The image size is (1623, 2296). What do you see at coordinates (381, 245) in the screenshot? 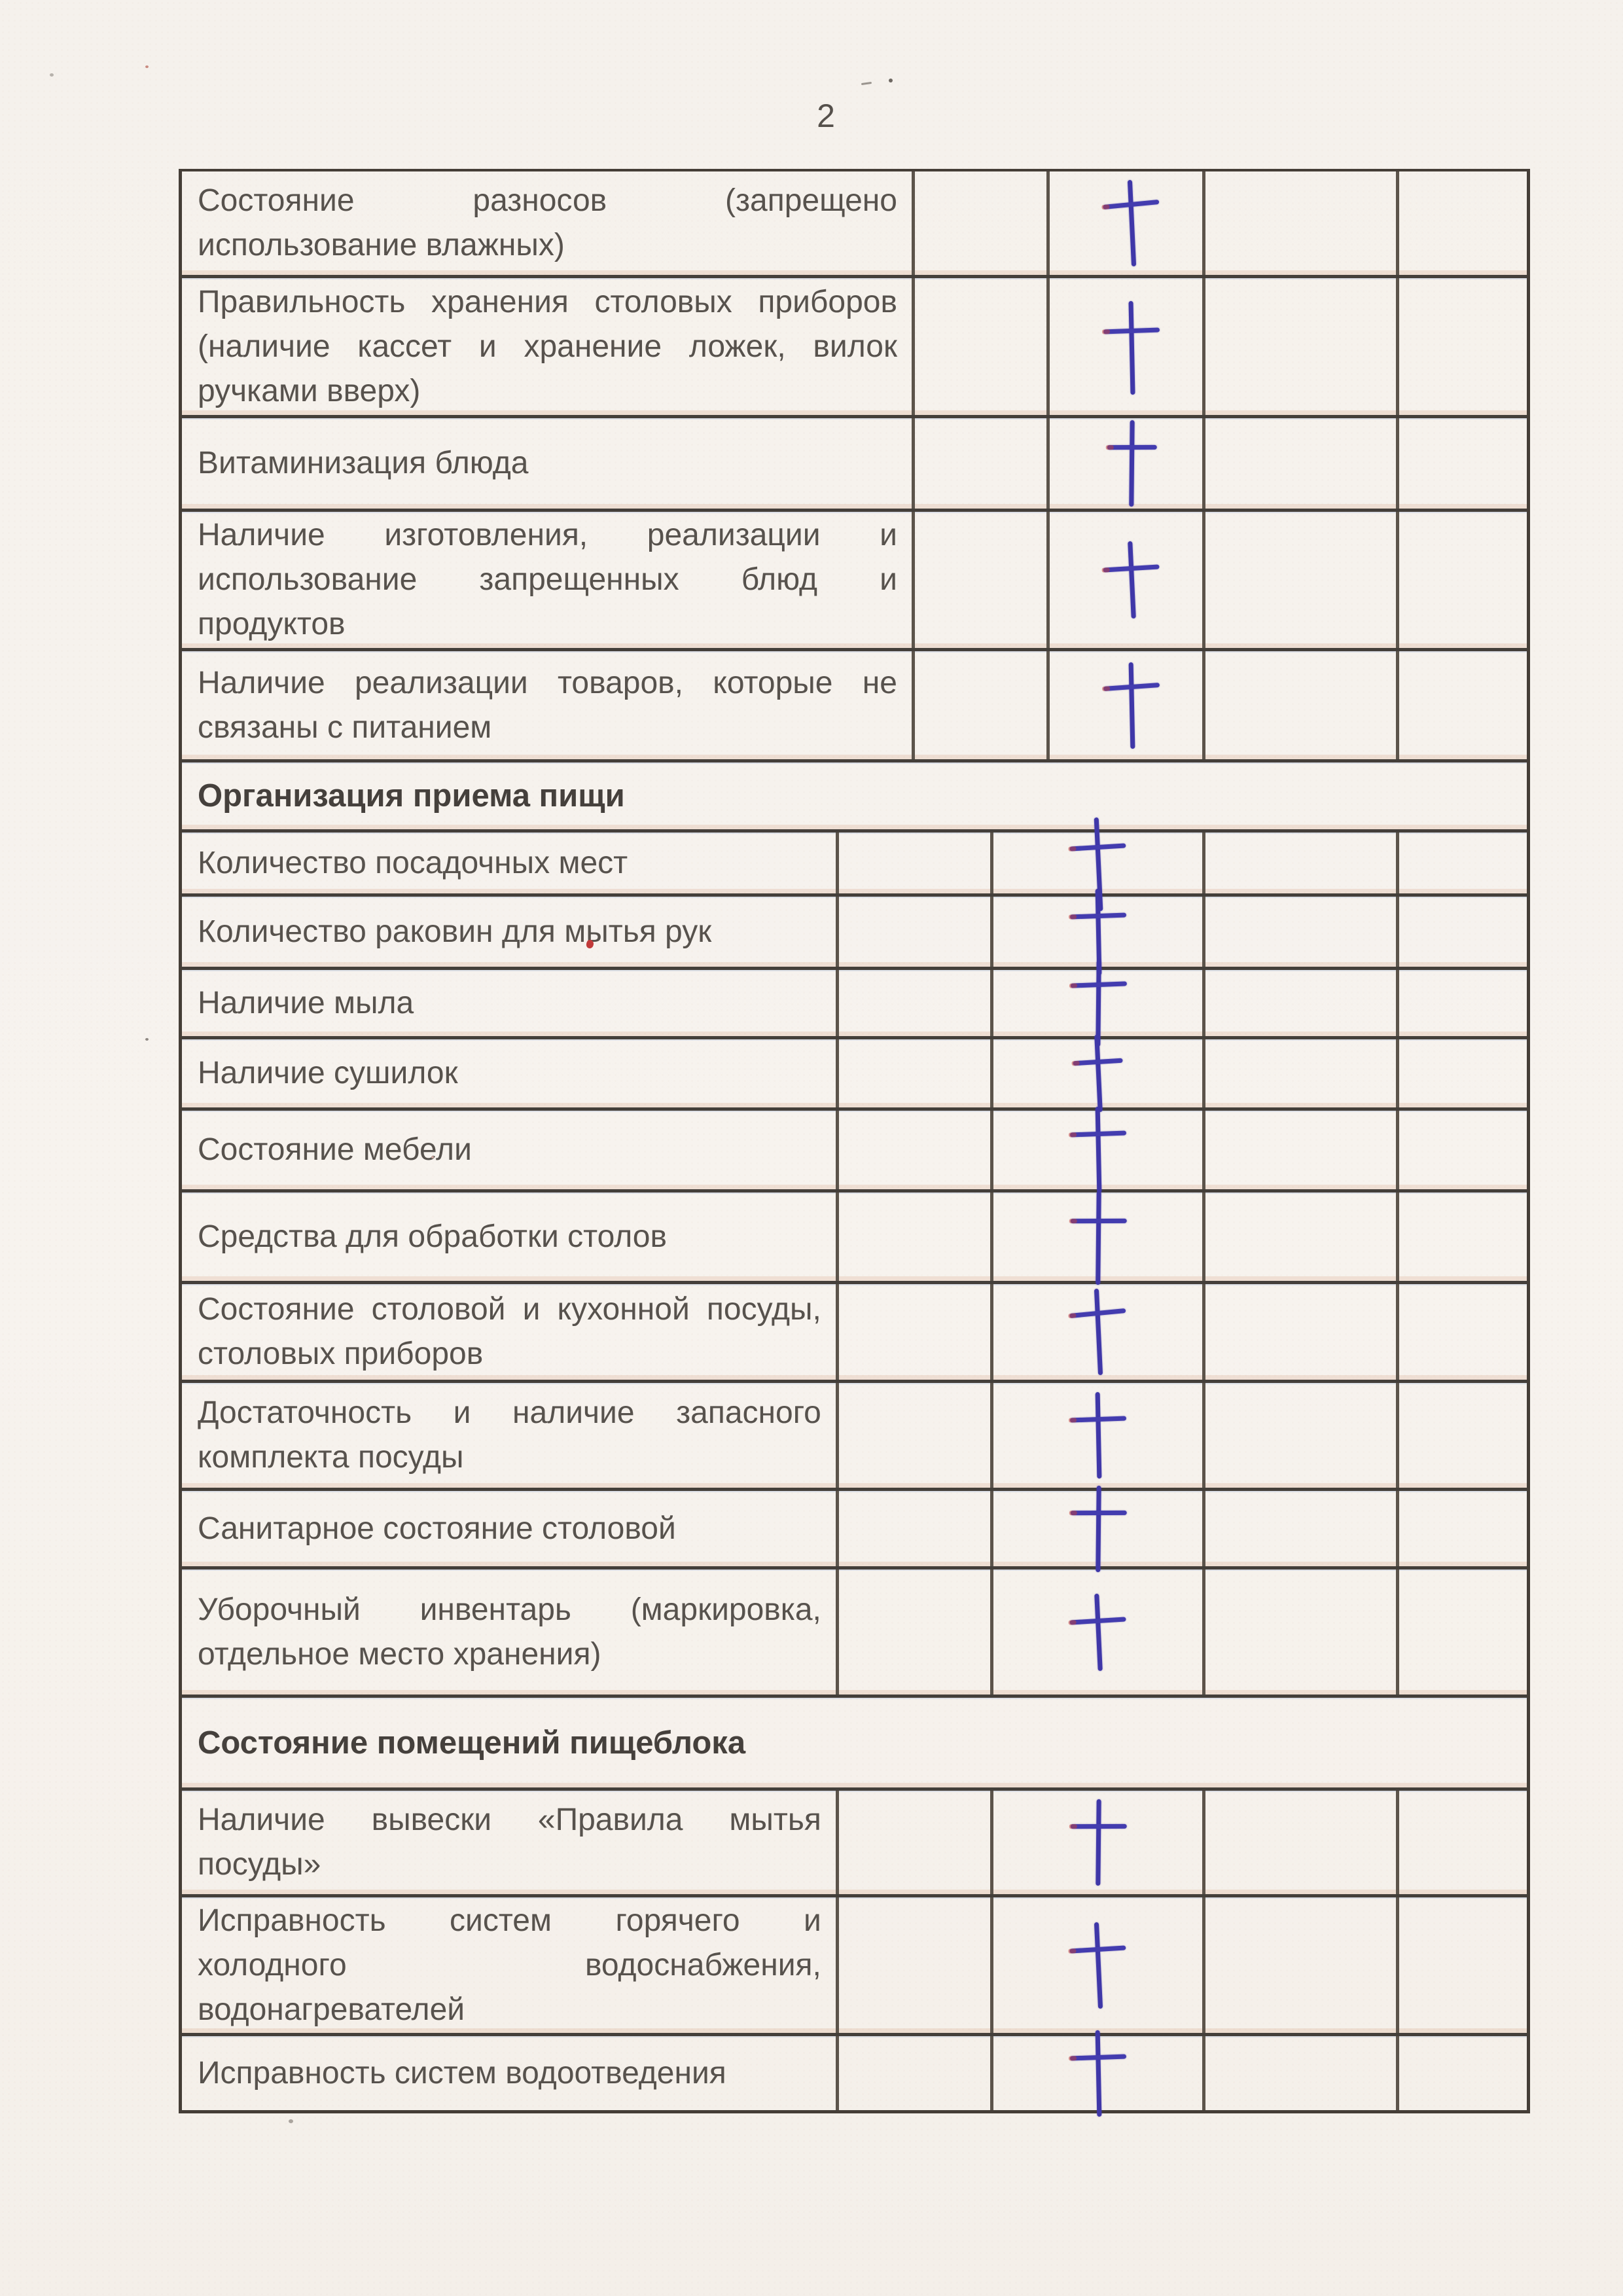
I see `row-text-line: использование влажных)` at bounding box center [381, 245].